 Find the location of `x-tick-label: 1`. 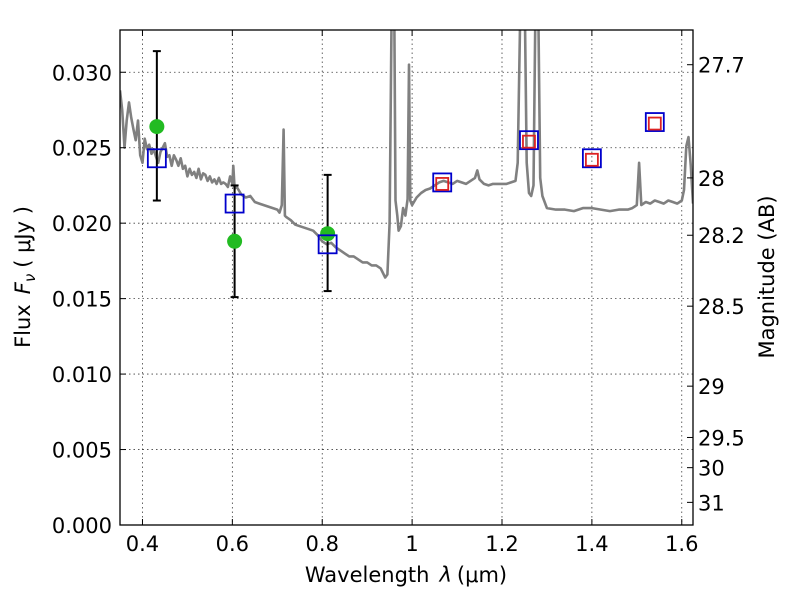

x-tick-label: 1 is located at coordinates (411, 544).